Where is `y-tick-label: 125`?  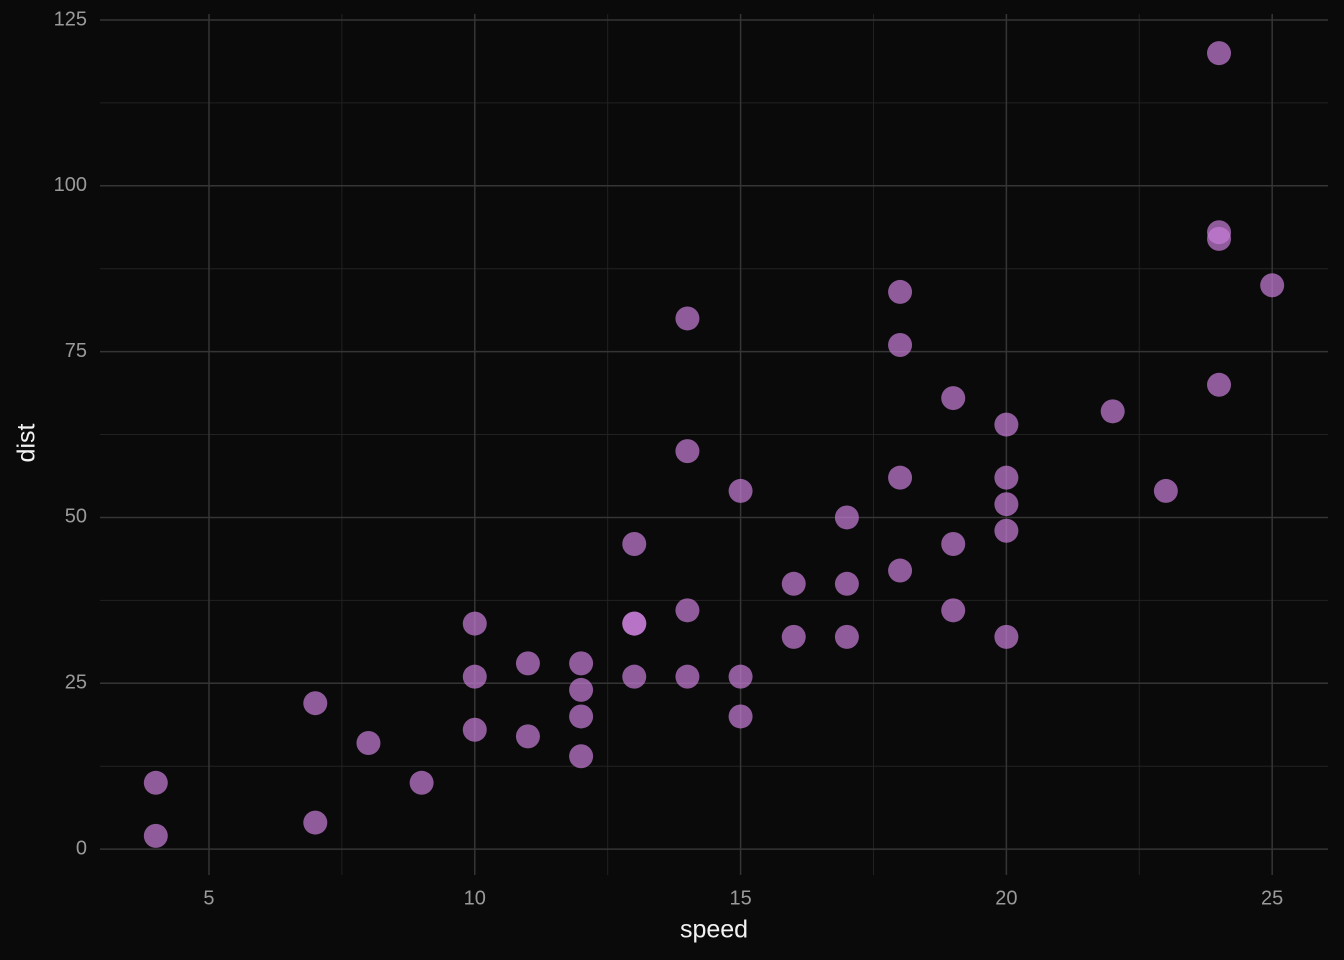
y-tick-label: 125 is located at coordinates (70, 19).